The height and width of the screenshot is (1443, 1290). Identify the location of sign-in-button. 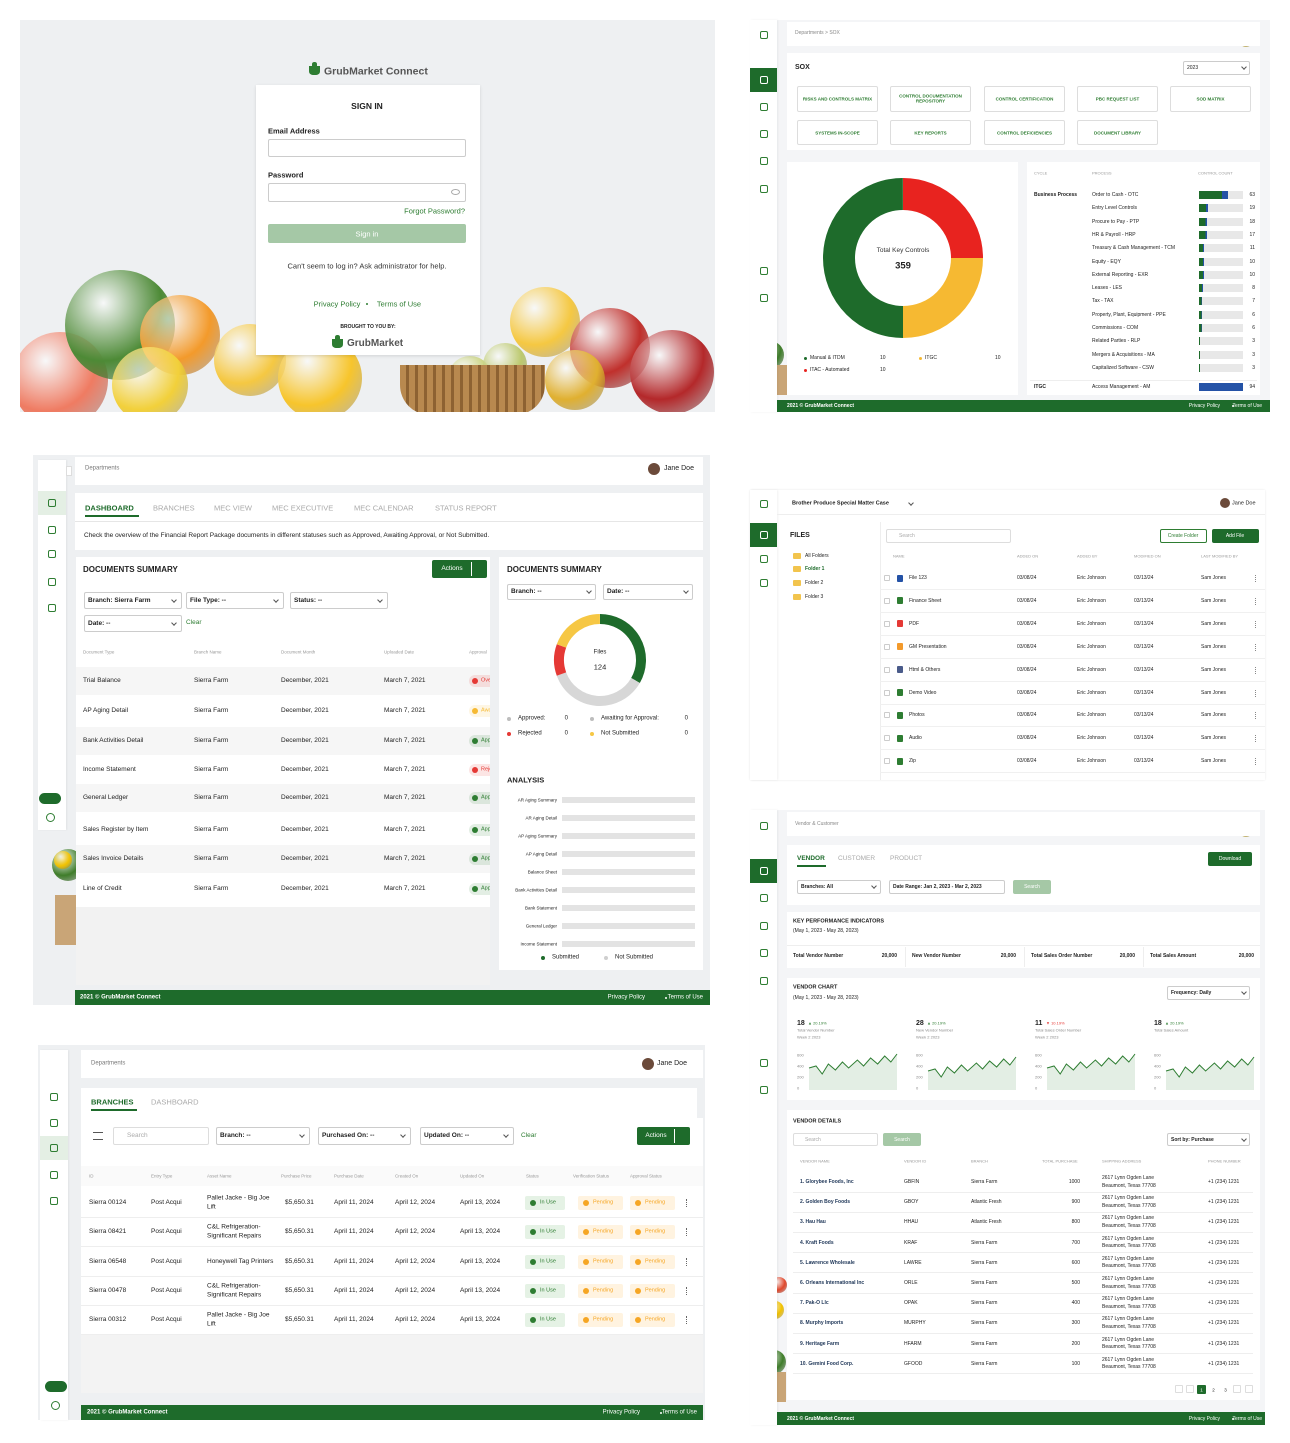
(367, 233).